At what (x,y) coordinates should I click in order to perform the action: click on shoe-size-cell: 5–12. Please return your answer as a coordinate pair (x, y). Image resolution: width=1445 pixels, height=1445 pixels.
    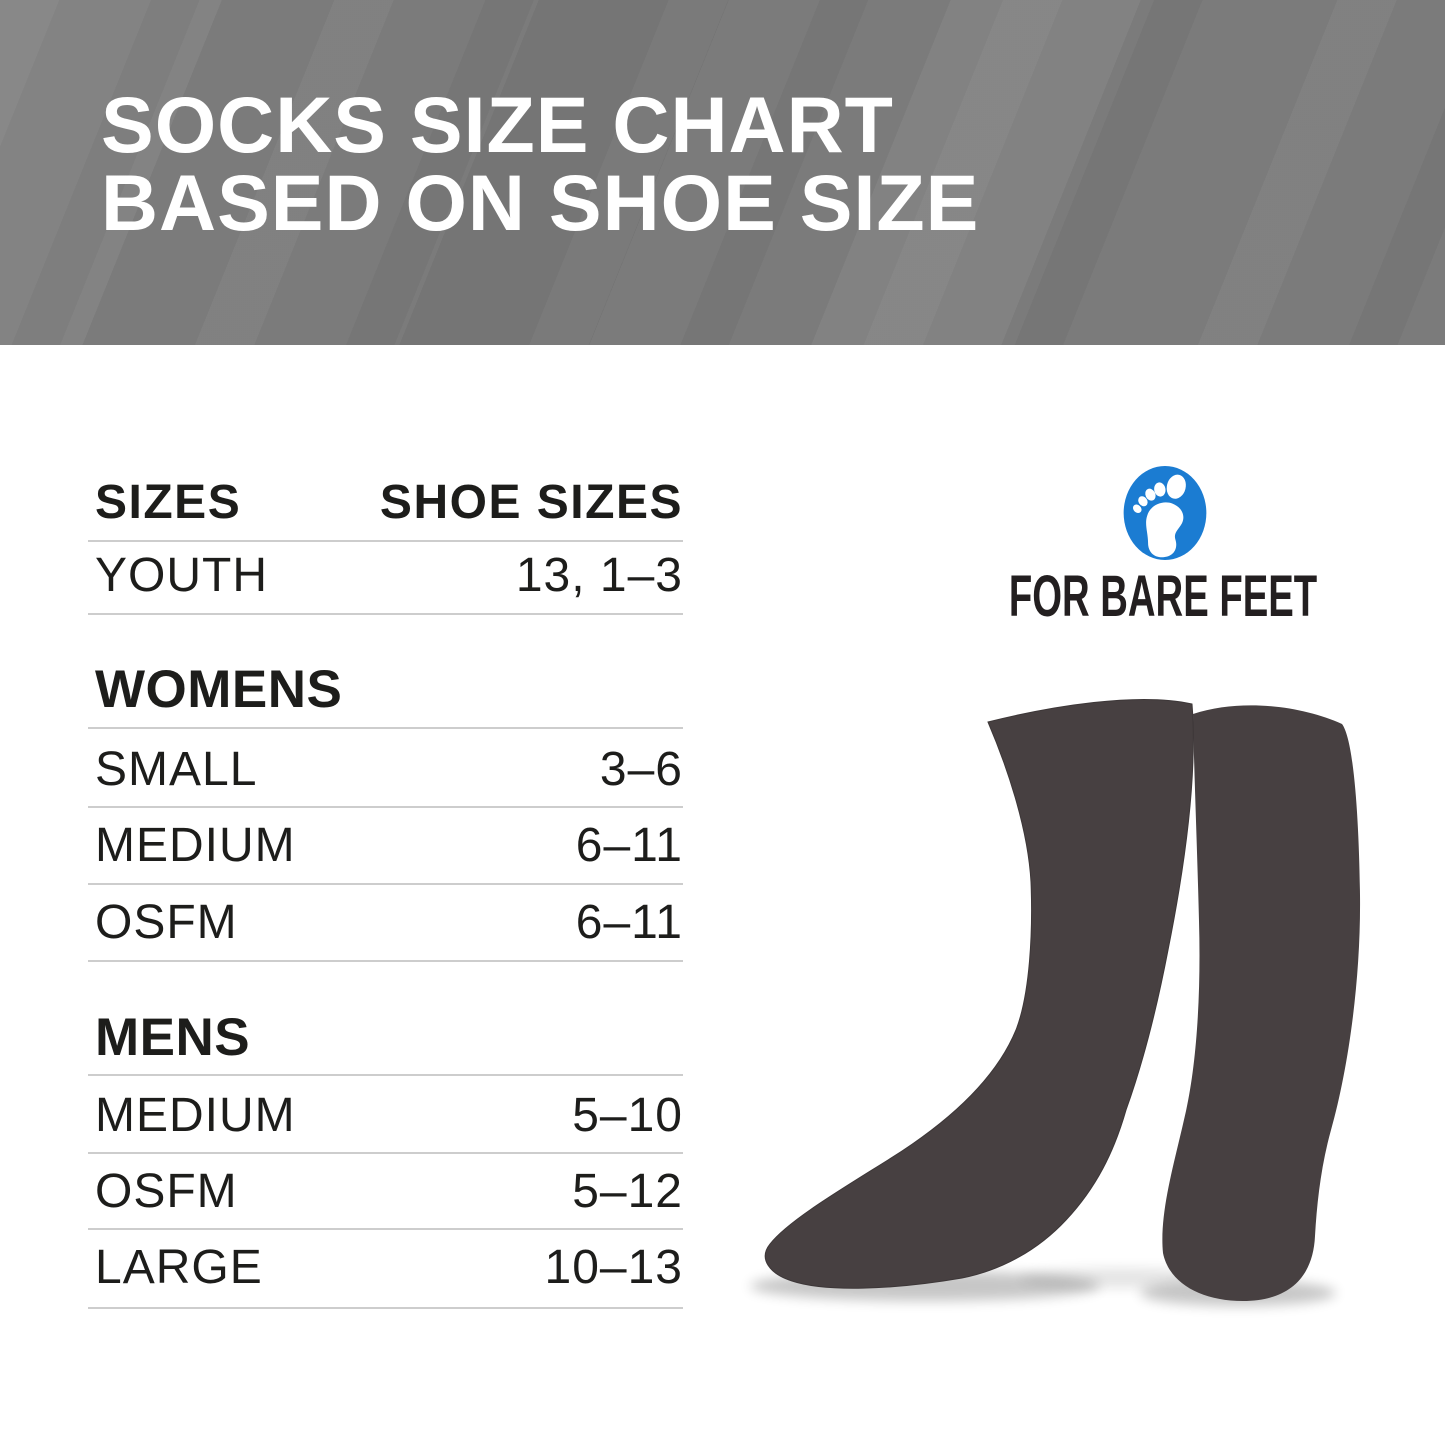
    Looking at the image, I should click on (627, 1191).